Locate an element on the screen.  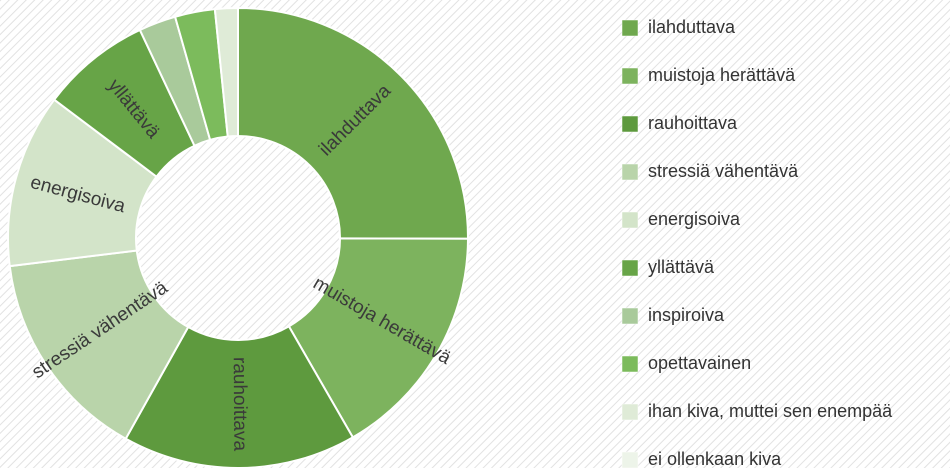
legend-label: opettavainen is located at coordinates (699, 363).